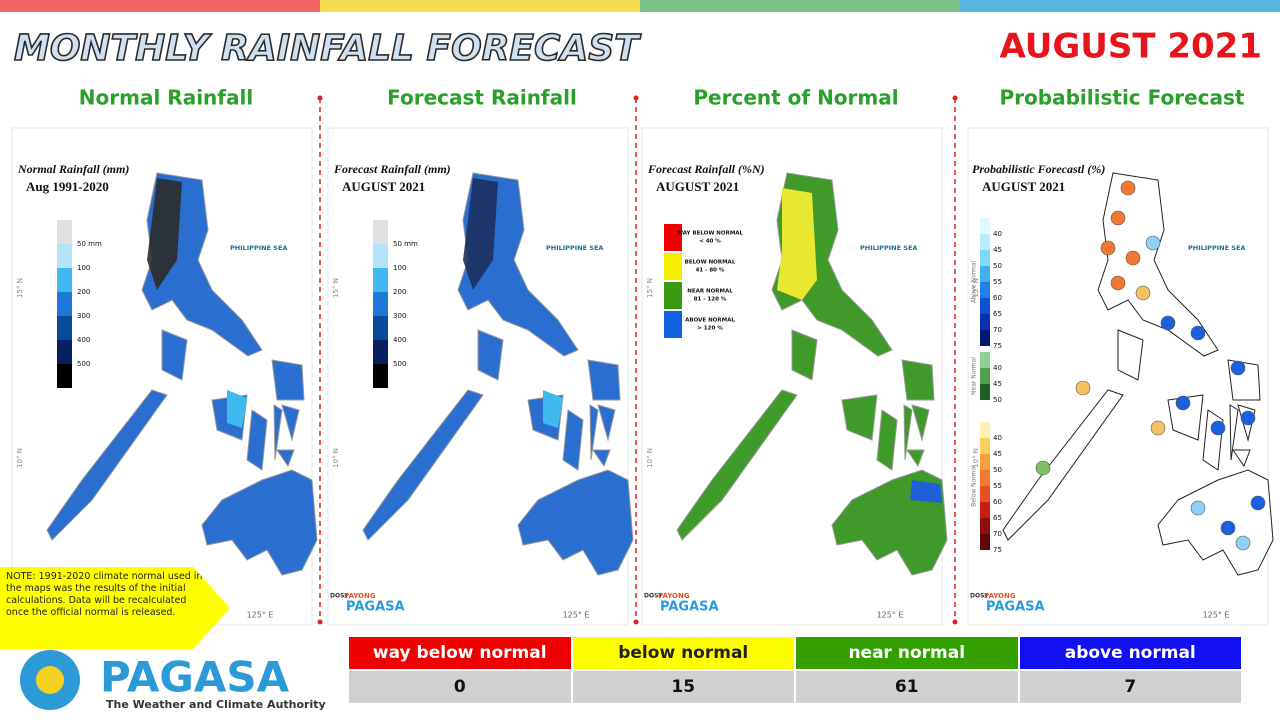  I want to click on value-cell: 7, so click(1130, 687).